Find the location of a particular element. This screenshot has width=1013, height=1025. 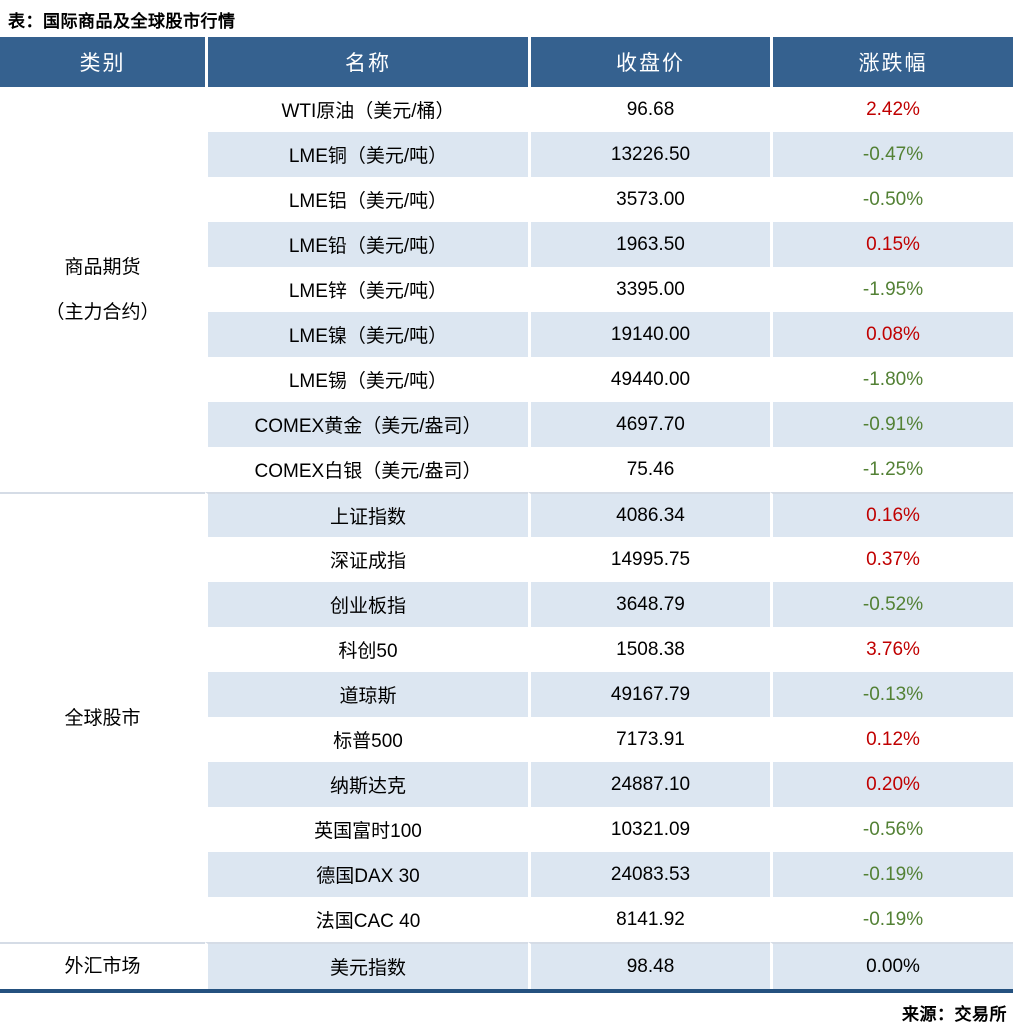

column-header-close: 收盘价 is located at coordinates (649, 62).